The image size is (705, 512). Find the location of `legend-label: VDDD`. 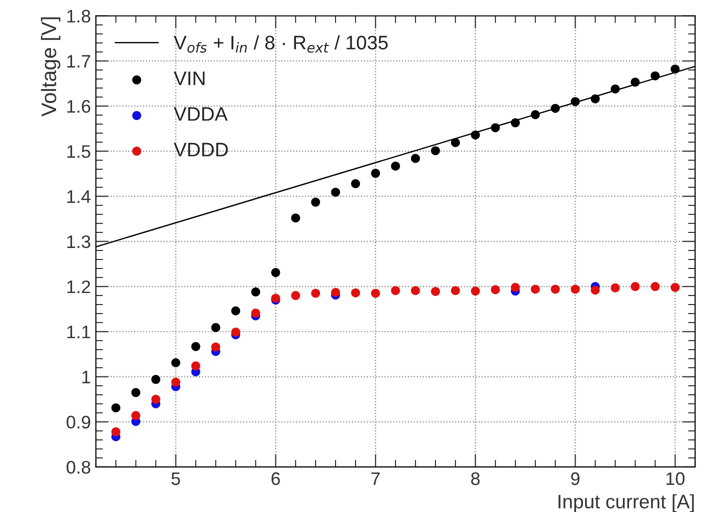

legend-label: VDDD is located at coordinates (201, 149).